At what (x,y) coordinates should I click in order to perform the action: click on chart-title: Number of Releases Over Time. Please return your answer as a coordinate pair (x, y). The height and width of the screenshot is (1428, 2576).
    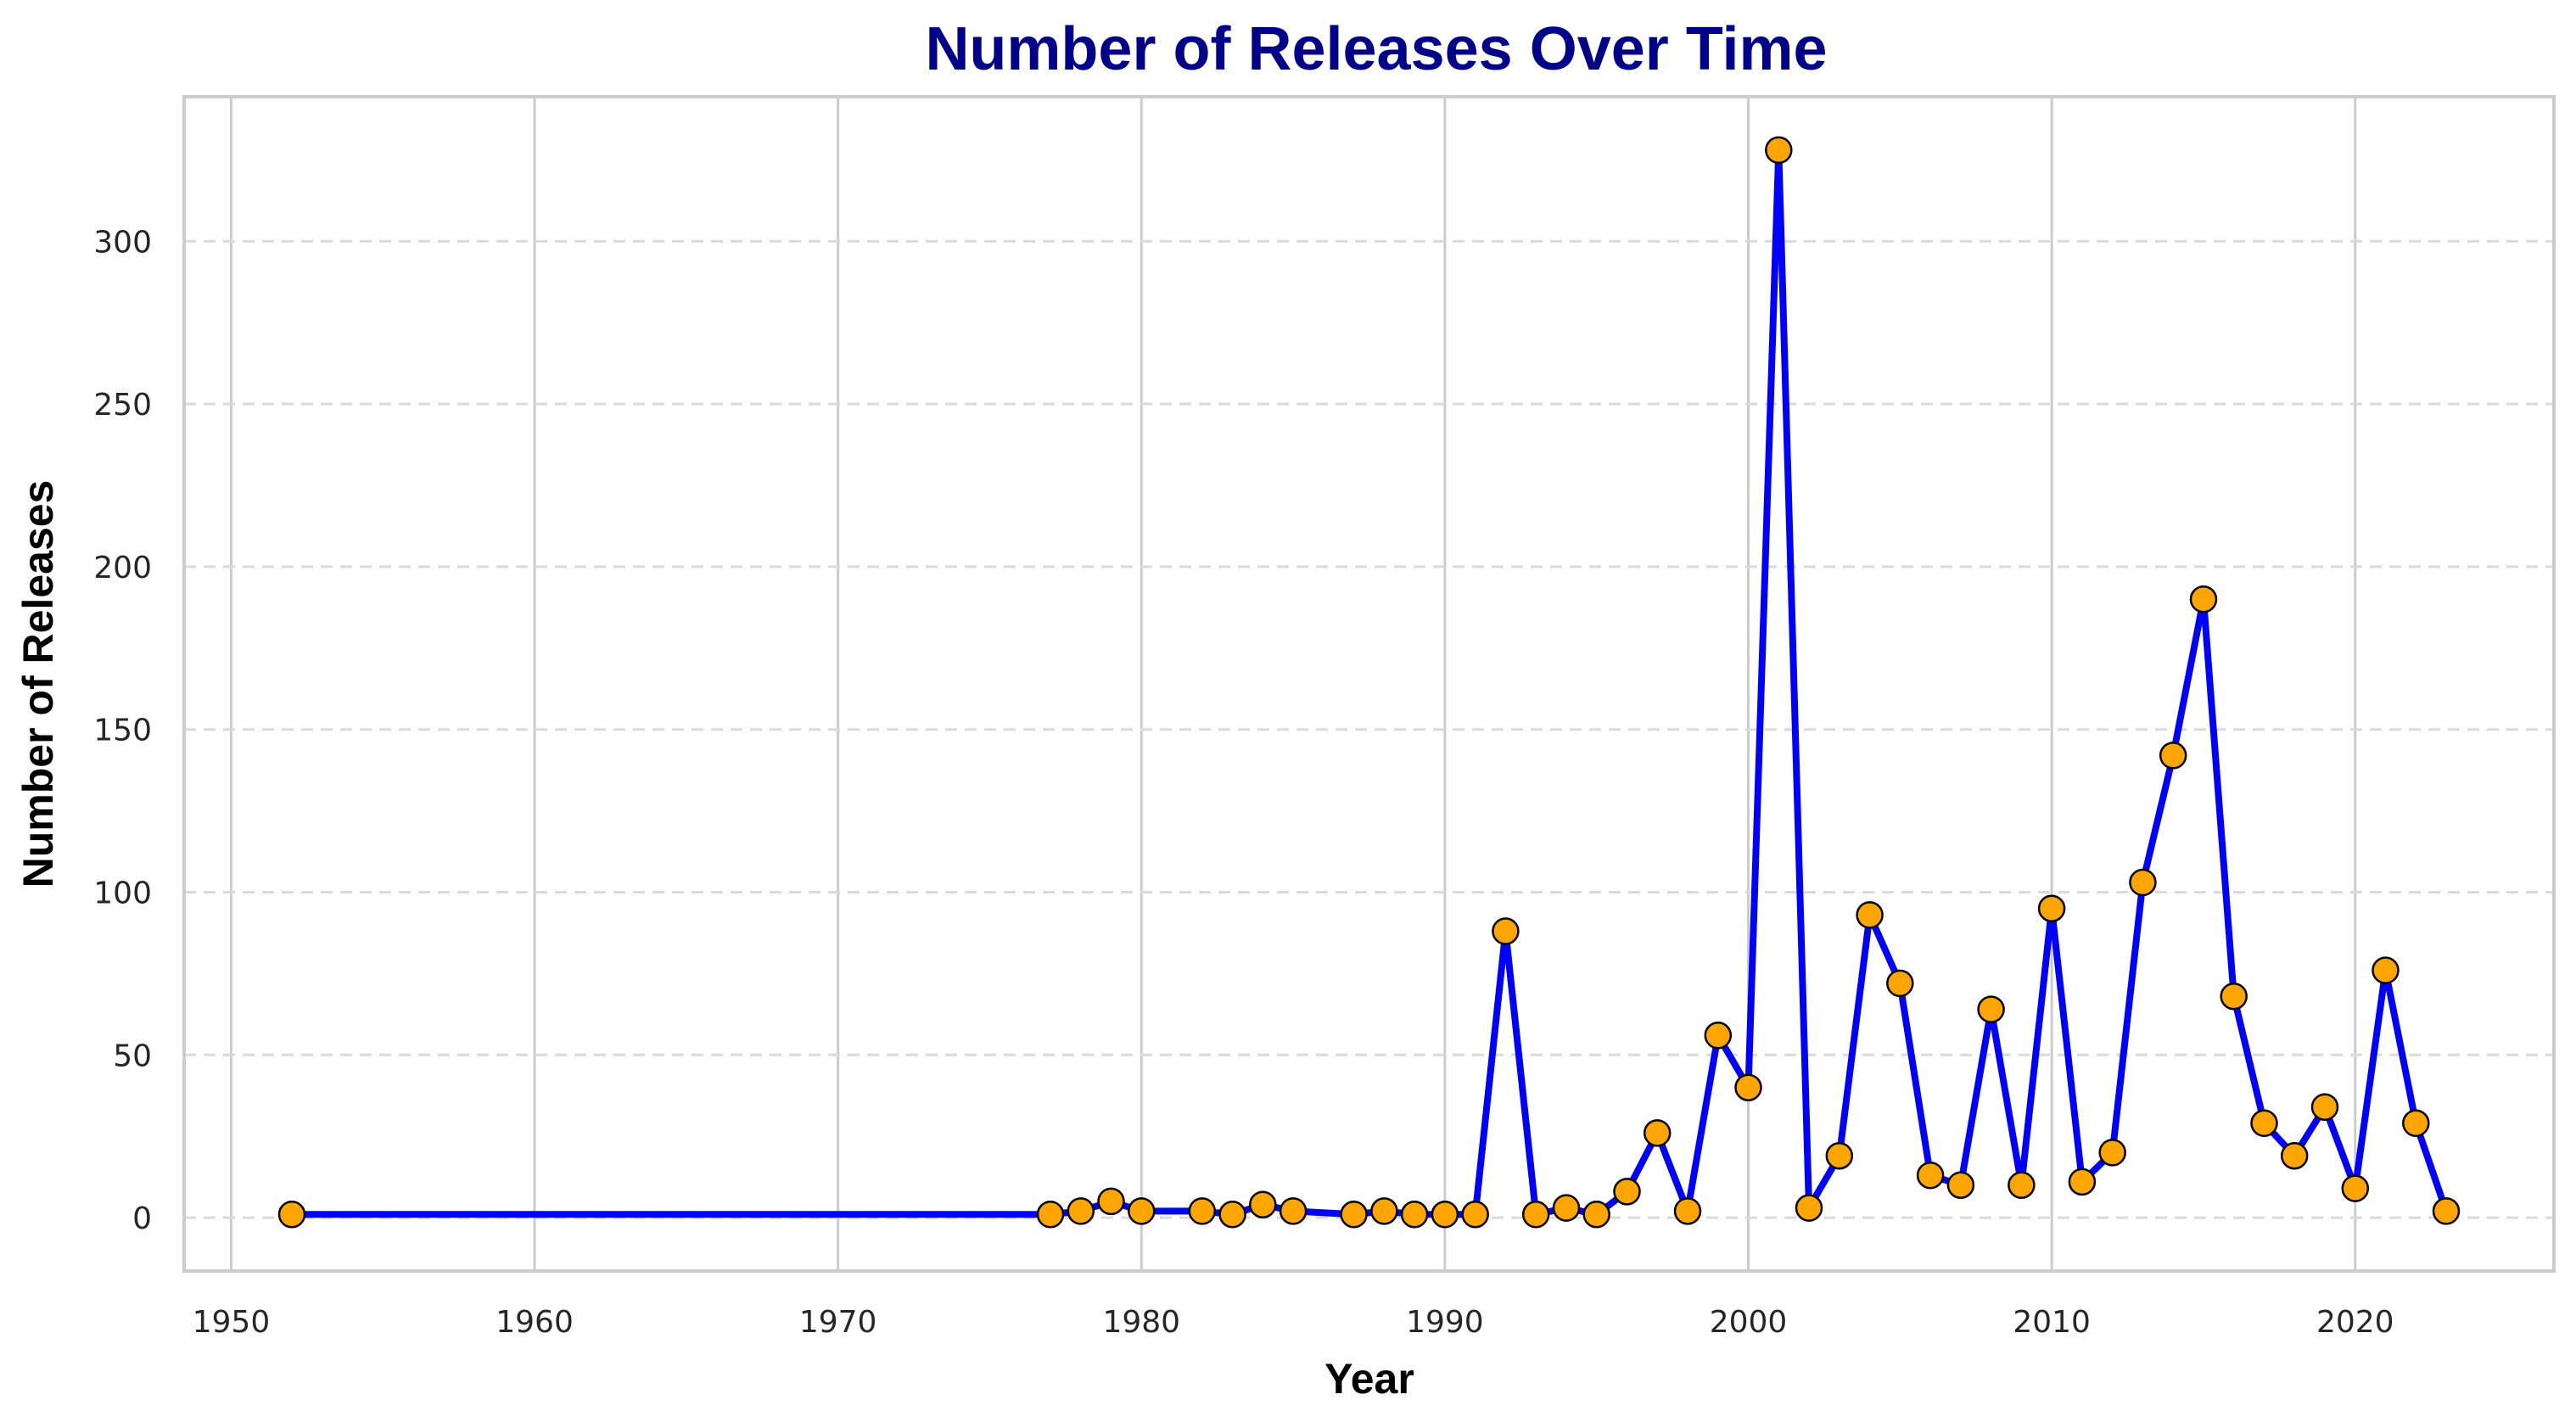
    Looking at the image, I should click on (1376, 49).